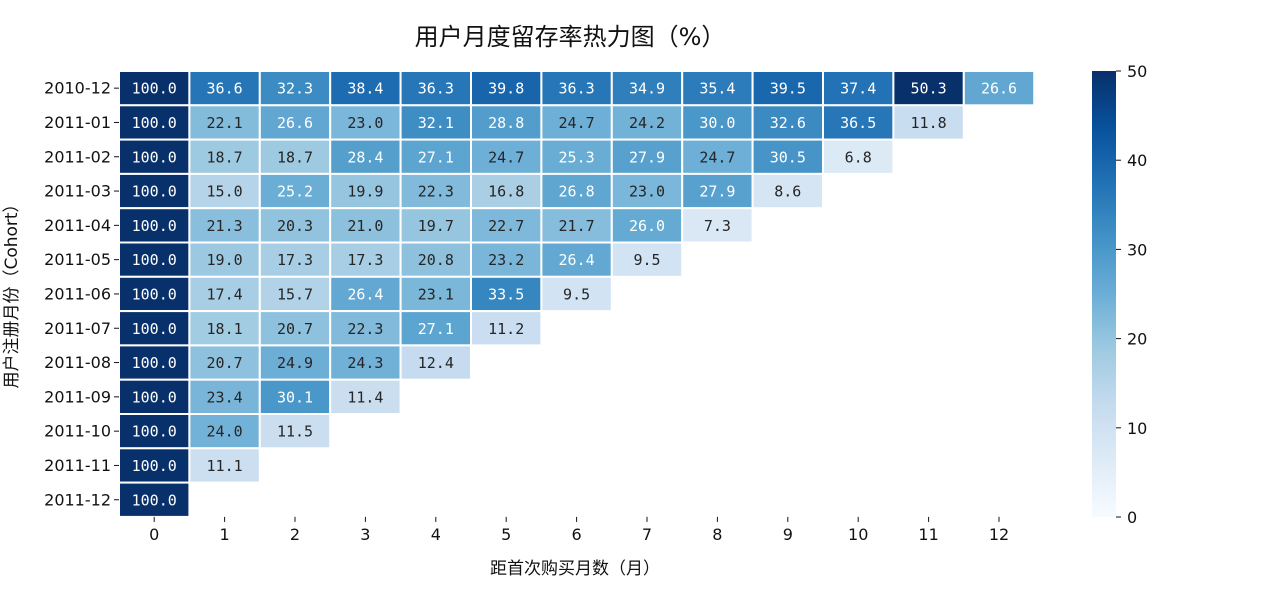 The height and width of the screenshot is (600, 1283). What do you see at coordinates (1132, 517) in the screenshot?
I see `colorbar-tick-label: 0` at bounding box center [1132, 517].